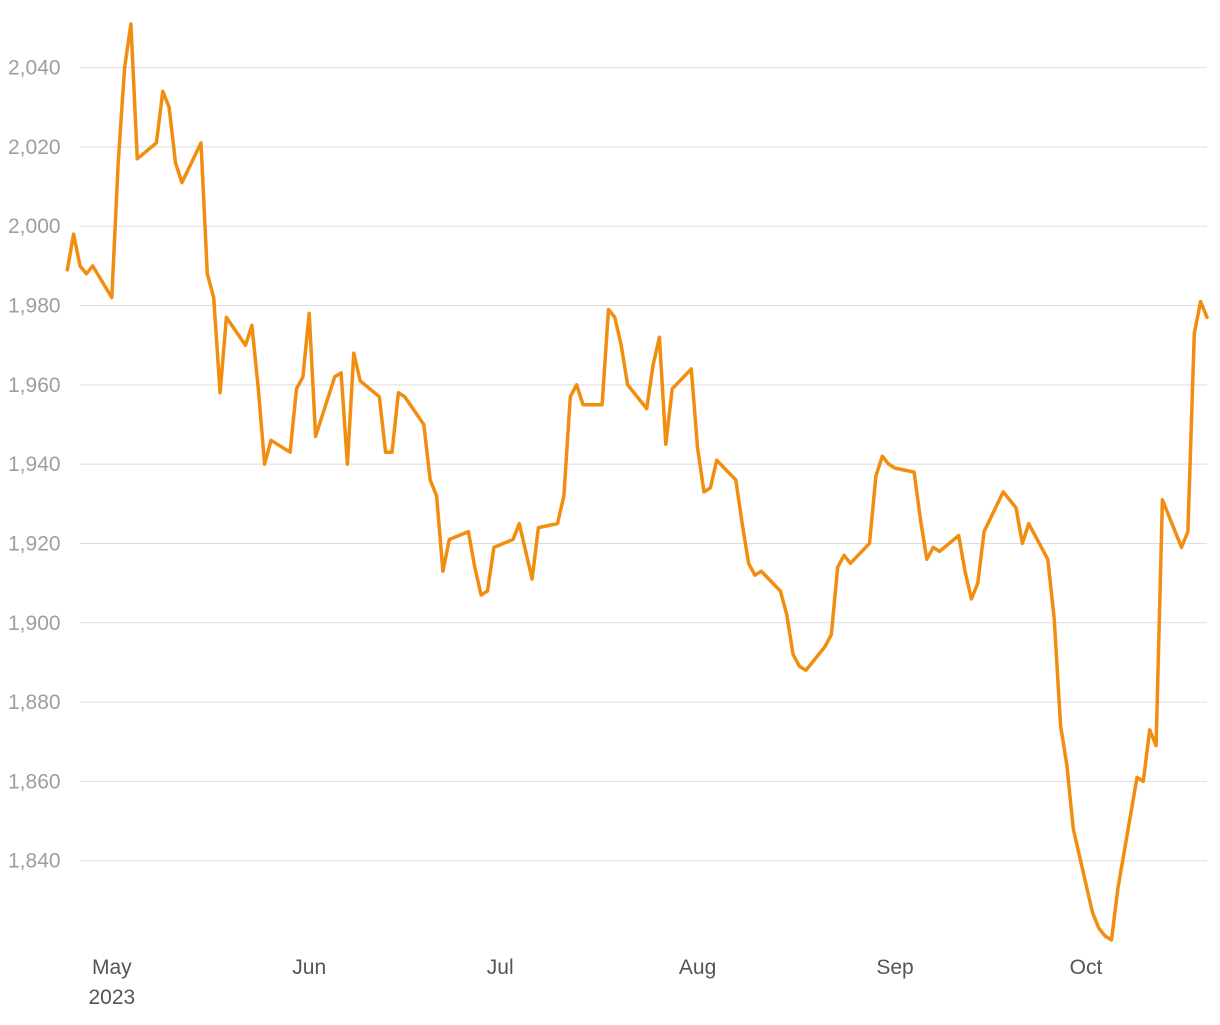 The image size is (1220, 1025). I want to click on y-tick-label: 2,040, so click(34, 68).